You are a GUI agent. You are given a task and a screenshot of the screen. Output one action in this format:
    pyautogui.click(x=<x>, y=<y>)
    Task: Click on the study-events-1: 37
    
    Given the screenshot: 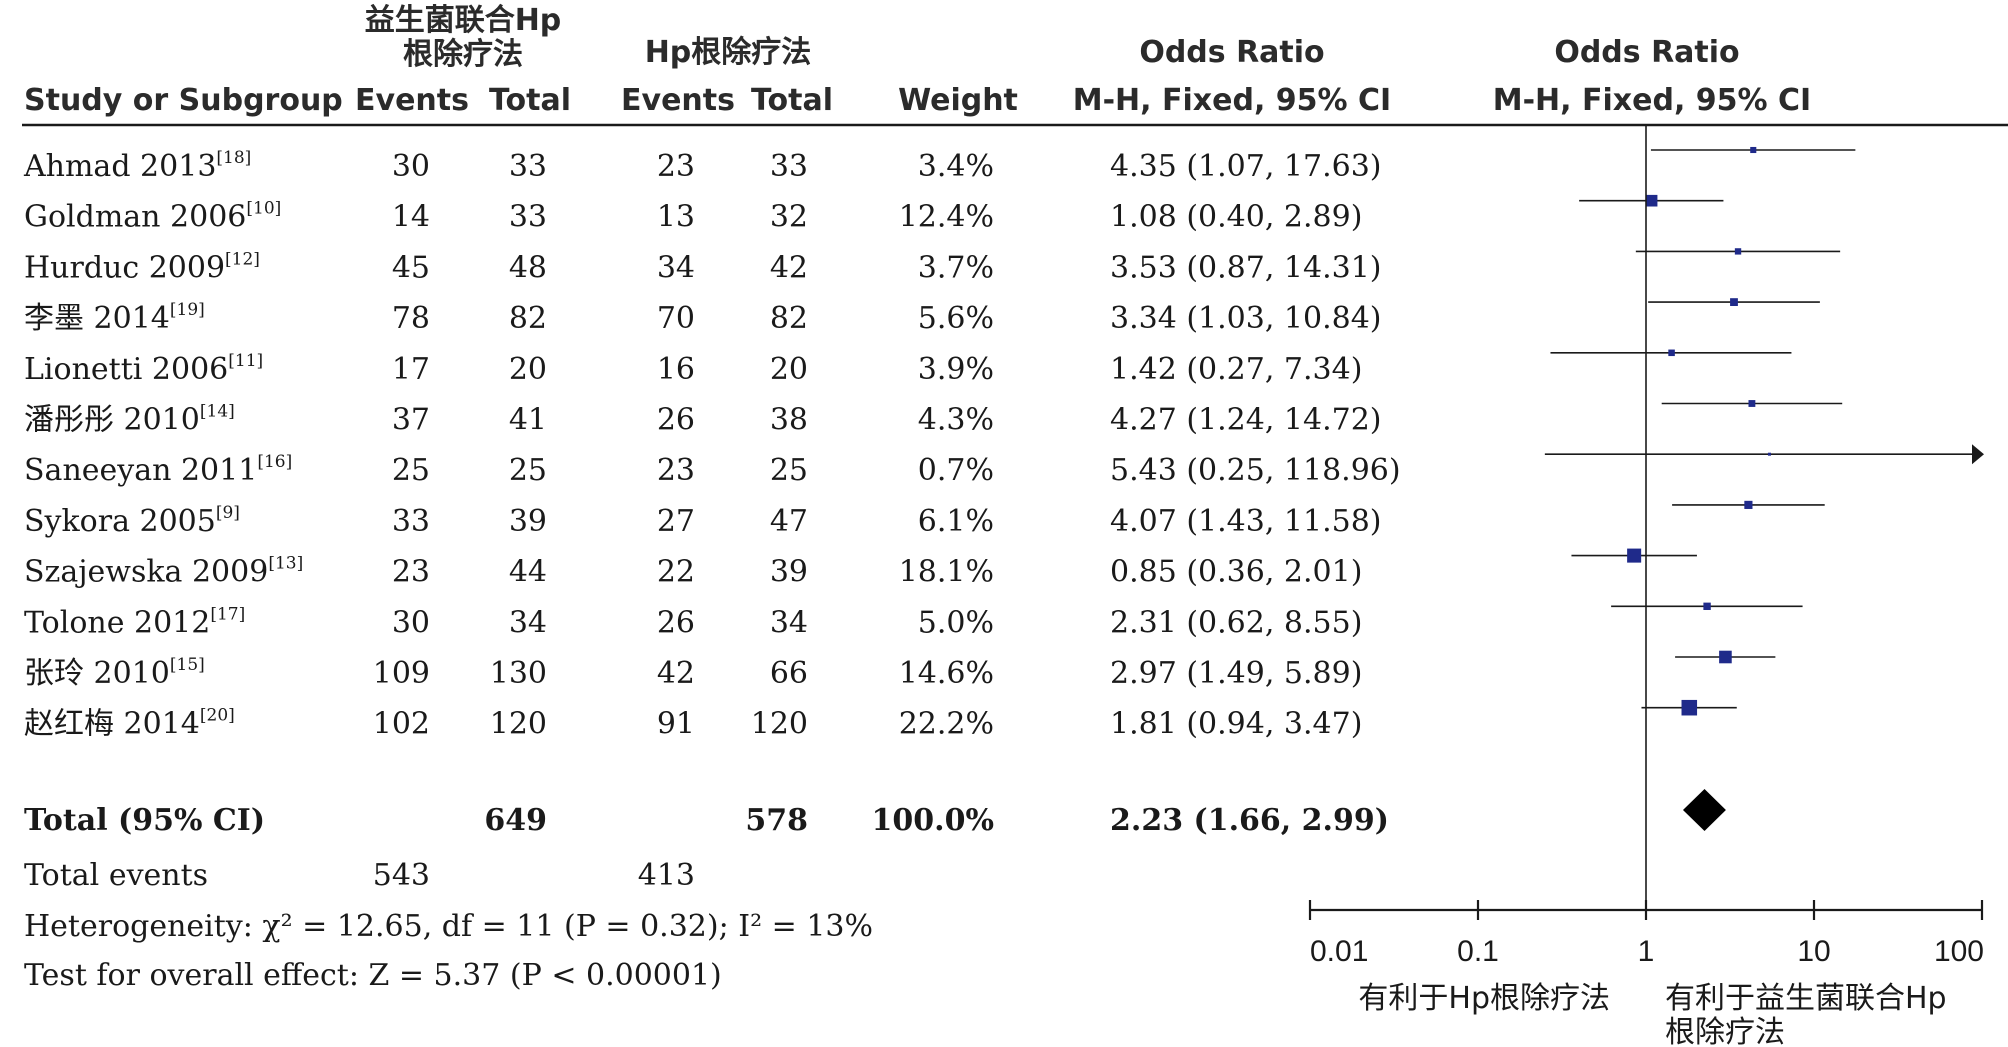 What is the action you would take?
    pyautogui.click(x=411, y=420)
    